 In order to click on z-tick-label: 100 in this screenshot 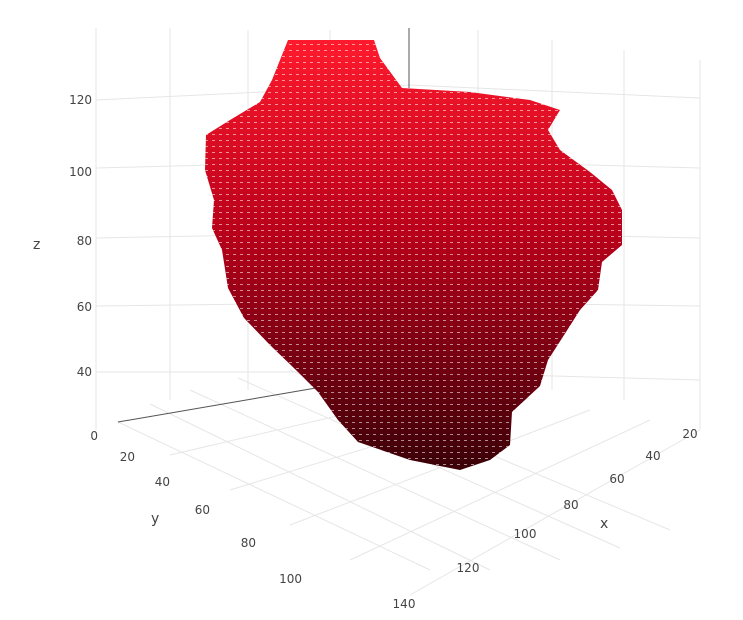, I will do `click(80, 172)`.